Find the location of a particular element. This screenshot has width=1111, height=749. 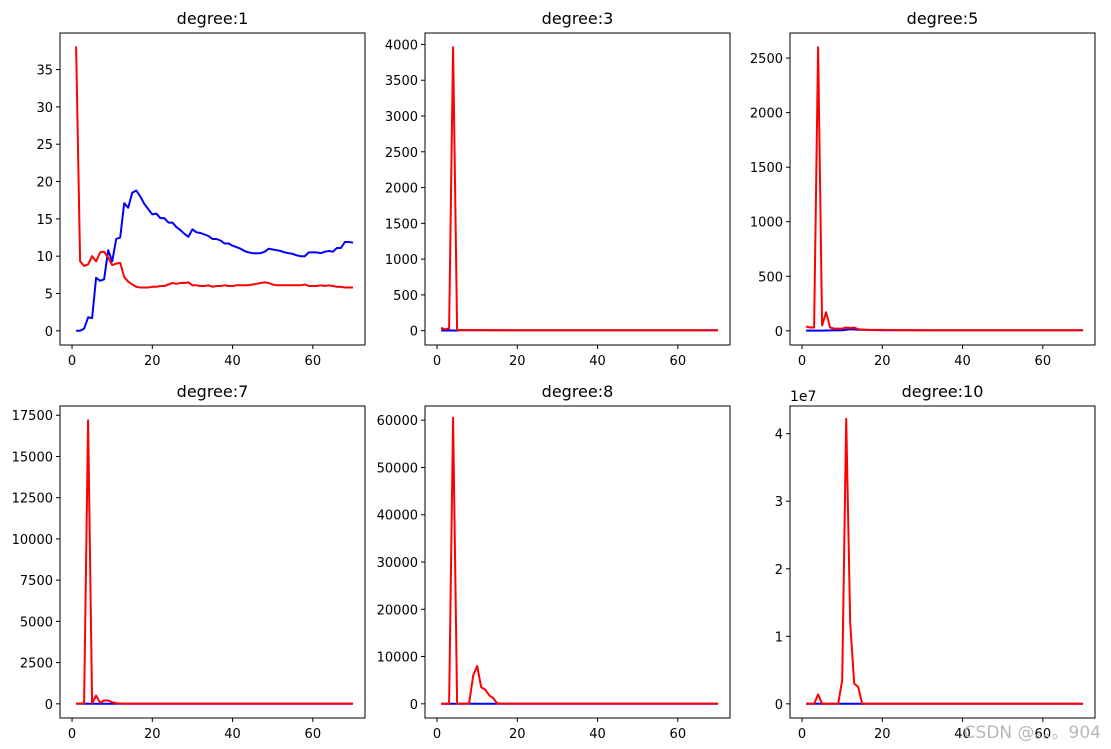

subplot-degree-10: degree:10 1e7 0 20 40 60 0 1 2 3 4 is located at coordinates (935, 562).